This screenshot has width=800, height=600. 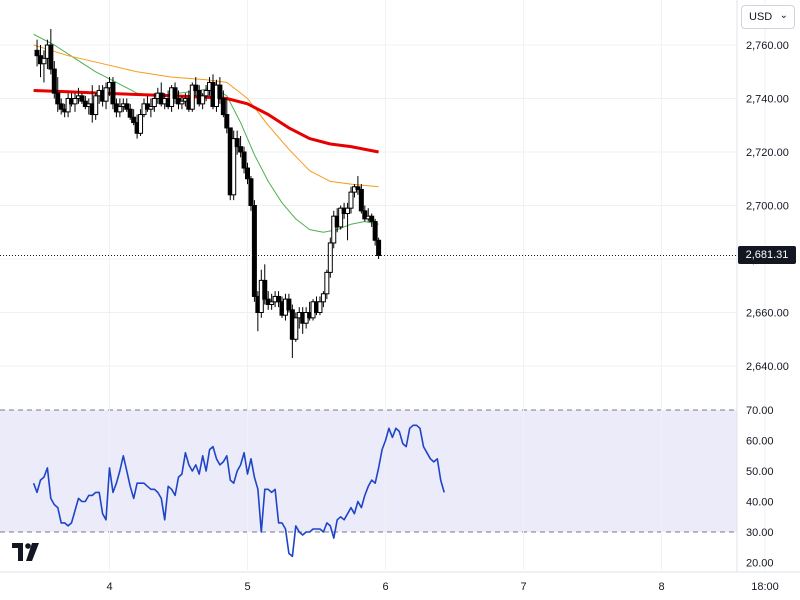 I want to click on price-tick-label: 2,700.00, so click(x=767, y=207).